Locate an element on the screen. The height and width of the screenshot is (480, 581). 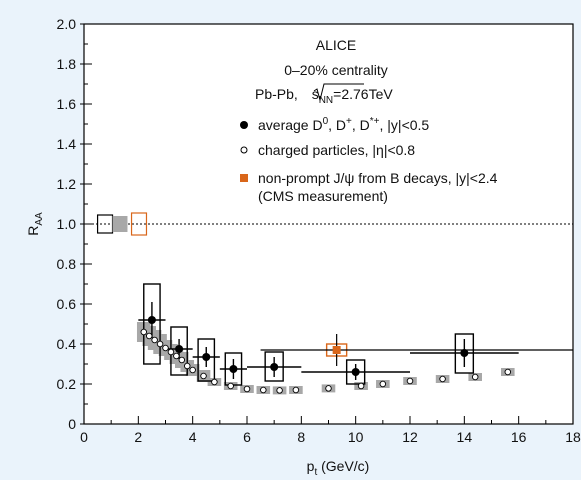
y-tick-label-1.0: 1.0 is located at coordinates (67, 224).